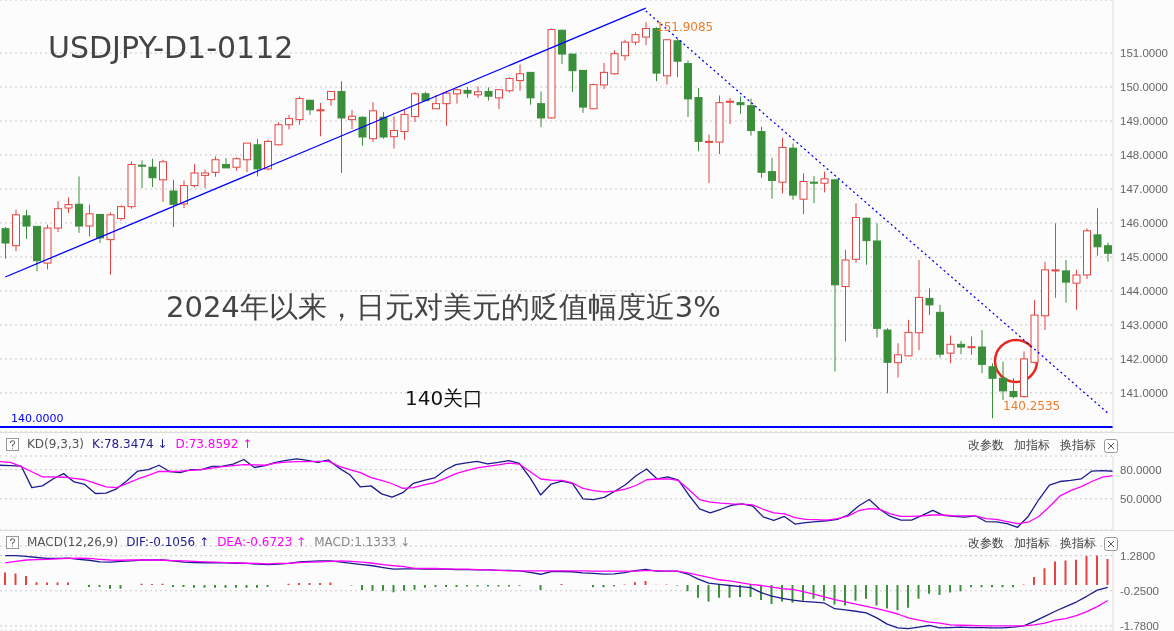 Image resolution: width=1174 pixels, height=631 pixels. What do you see at coordinates (1144, 325) in the screenshot?
I see `y-tick-label: 143.0000` at bounding box center [1144, 325].